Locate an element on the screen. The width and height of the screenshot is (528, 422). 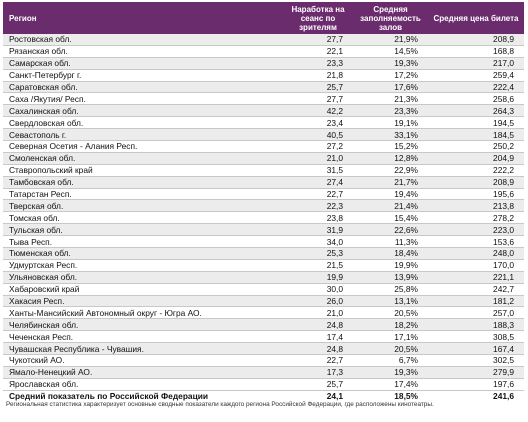
cell-region: Ставропольский край is located at coordinates (143, 170).